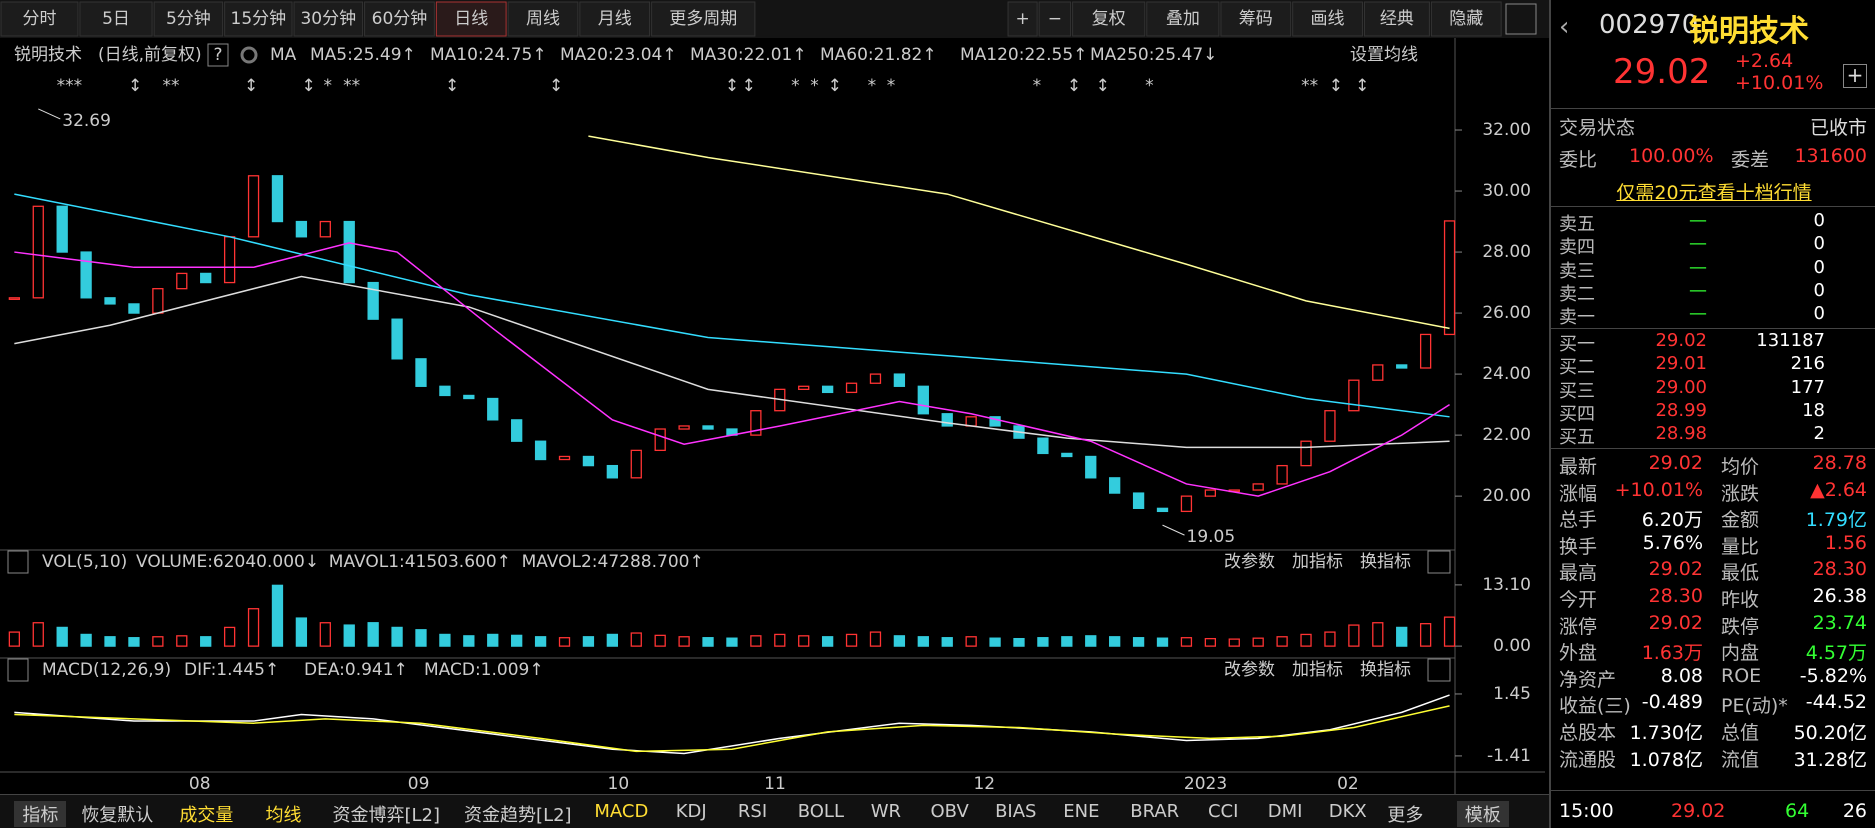  I want to click on period-label: 月线, so click(615, 19).